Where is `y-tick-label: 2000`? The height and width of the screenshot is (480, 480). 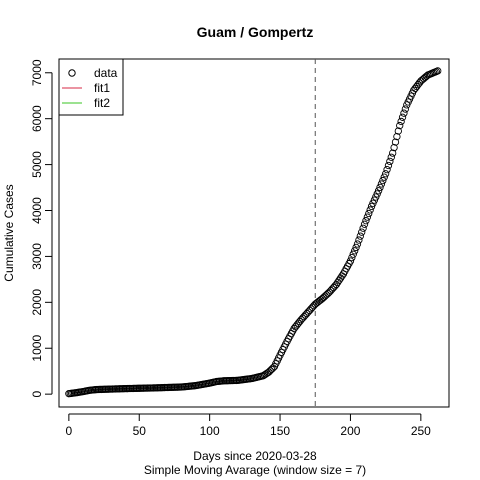 y-tick-label: 2000 is located at coordinates (37, 302).